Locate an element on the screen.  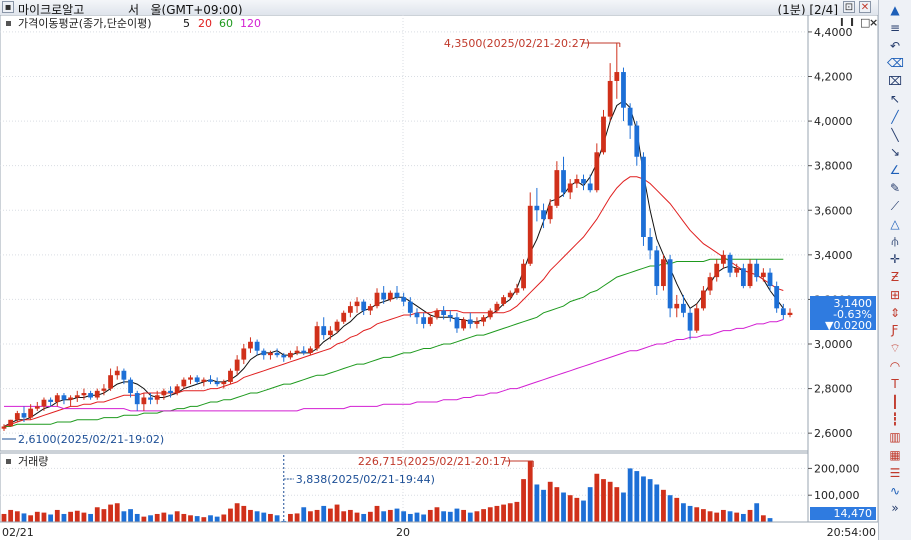
price-tick-label: 4,2000 is located at coordinates (833, 77).